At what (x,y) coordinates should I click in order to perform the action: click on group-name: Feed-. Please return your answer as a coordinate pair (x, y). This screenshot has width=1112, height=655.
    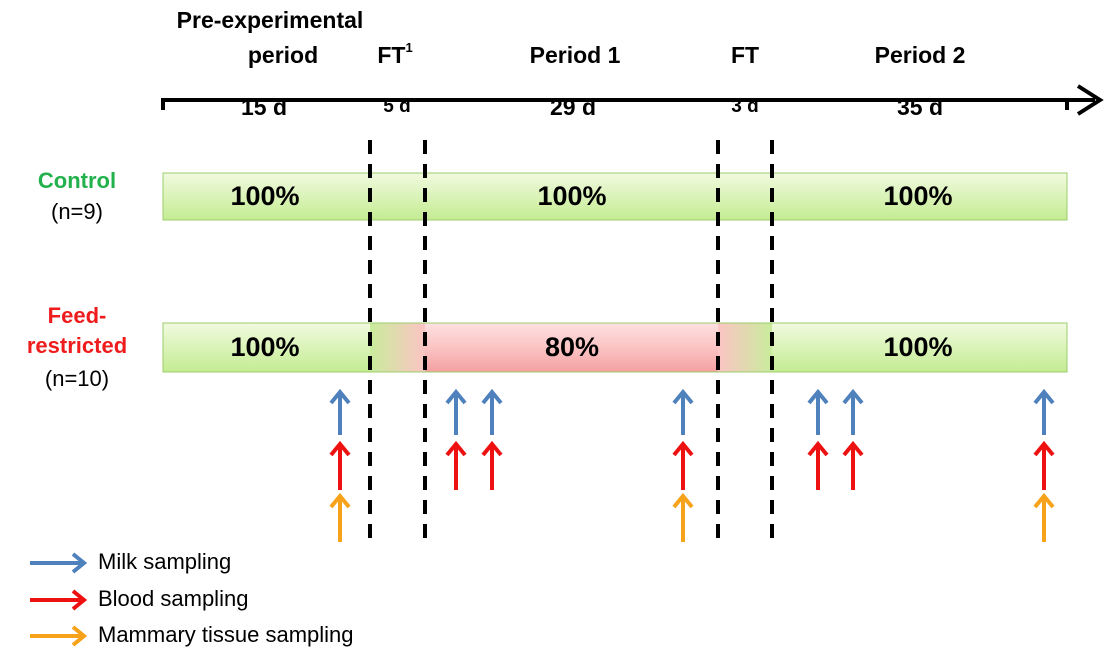
    Looking at the image, I should click on (77, 315).